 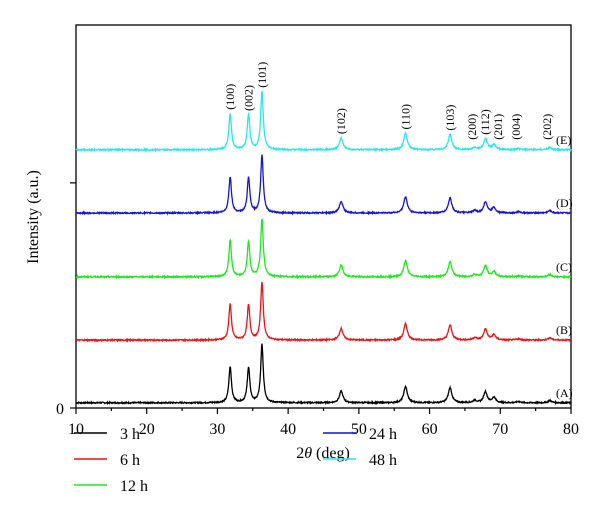 What do you see at coordinates (323, 312) in the screenshot?
I see `series-line-6h` at bounding box center [323, 312].